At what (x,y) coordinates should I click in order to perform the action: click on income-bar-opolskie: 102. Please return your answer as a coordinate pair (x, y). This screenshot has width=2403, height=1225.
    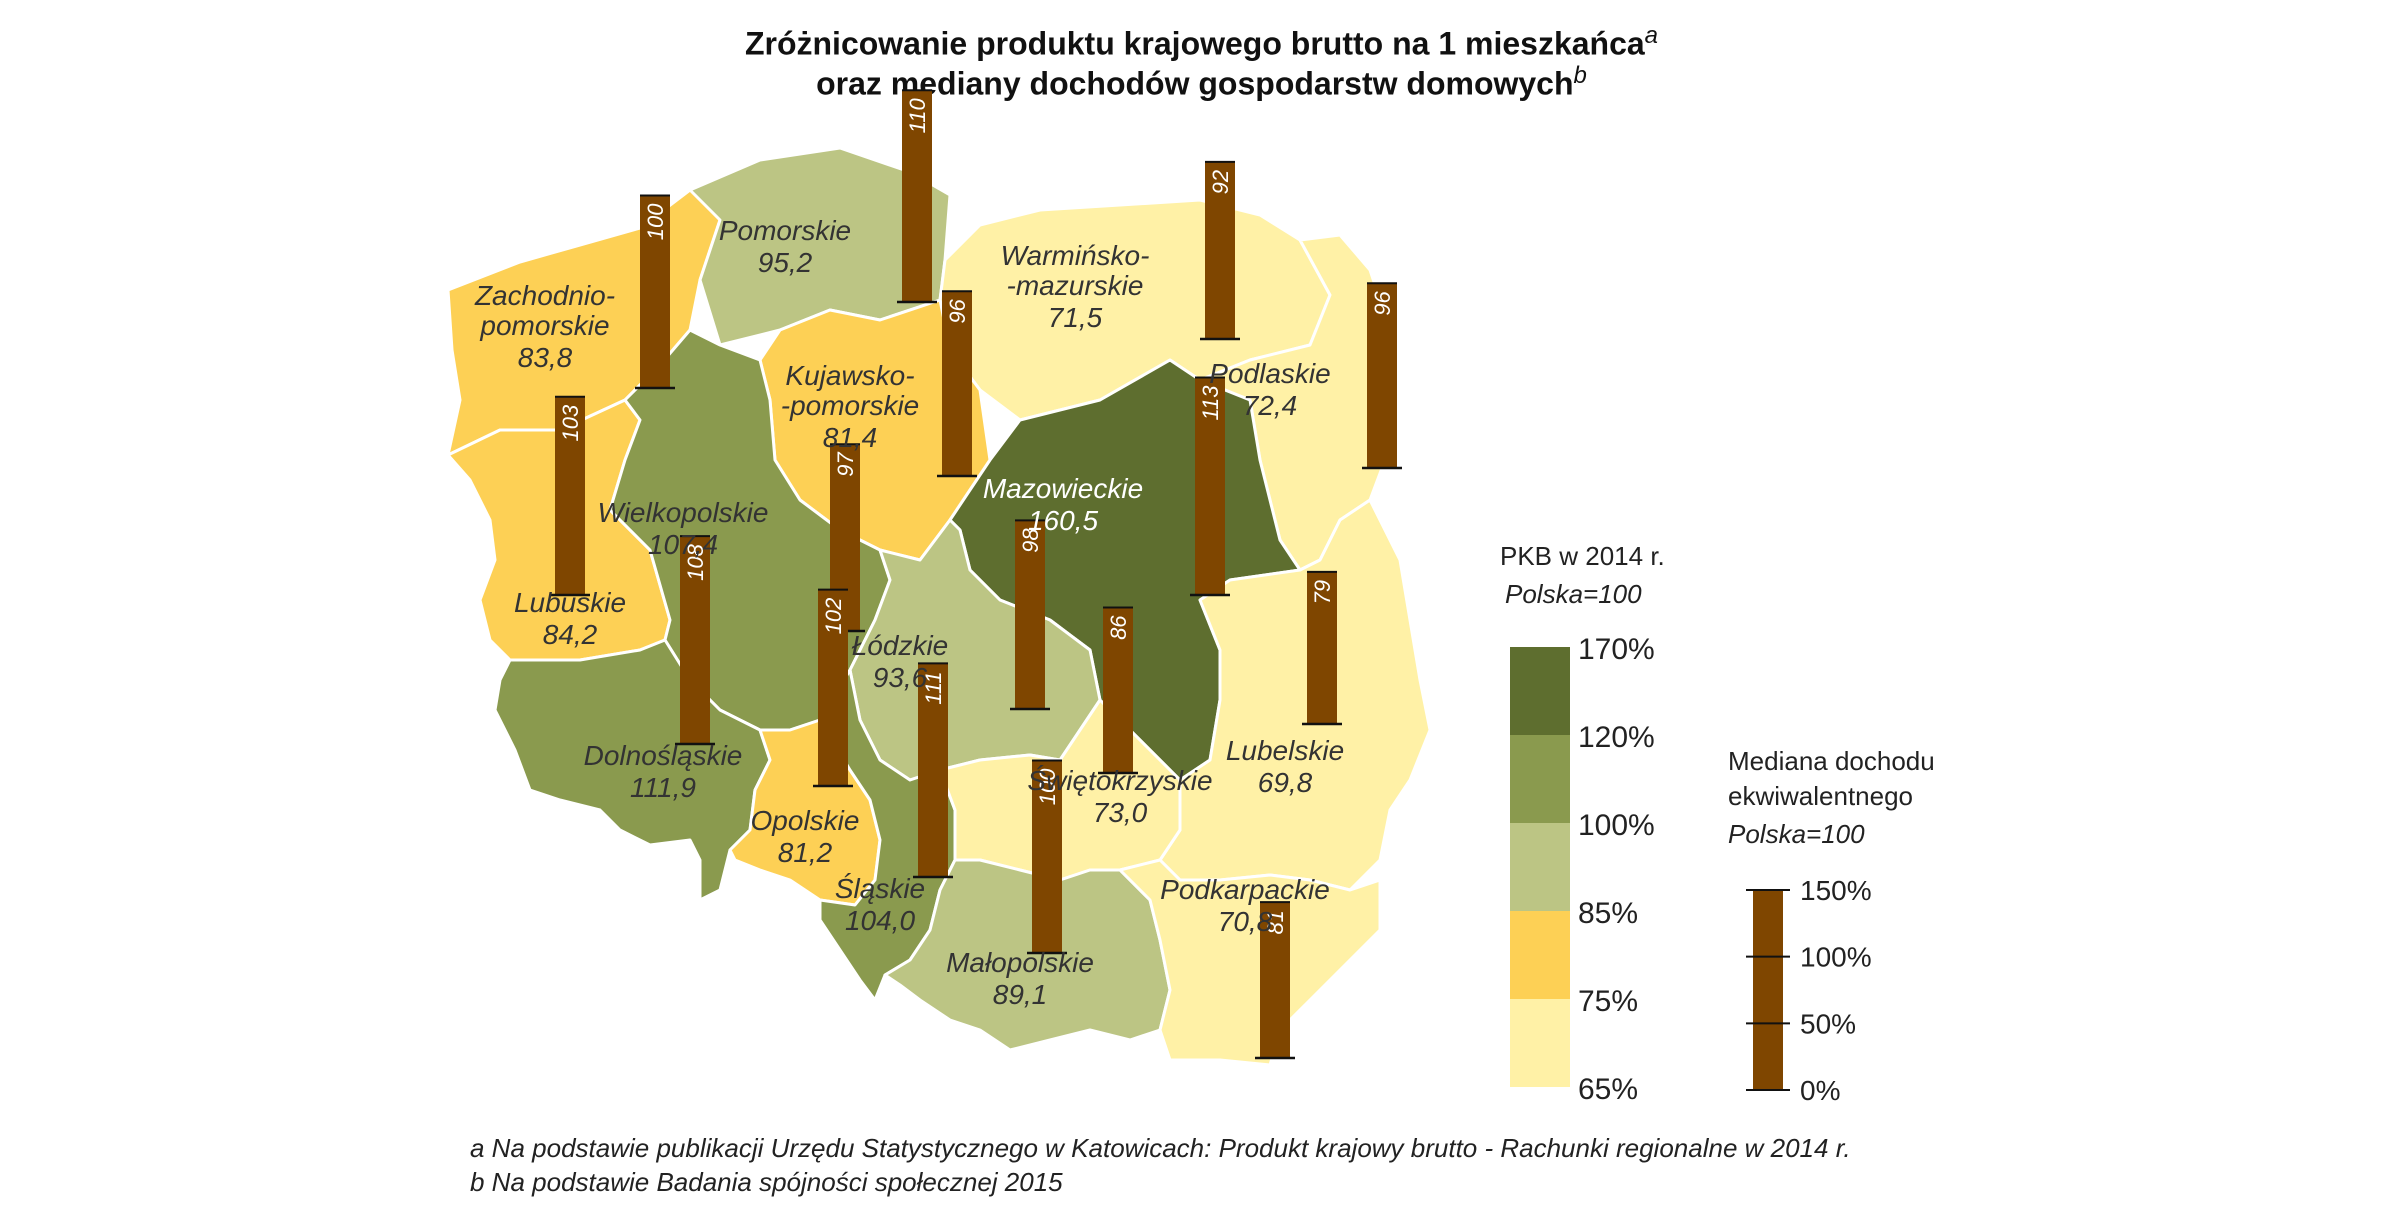
    Looking at the image, I should click on (833, 688).